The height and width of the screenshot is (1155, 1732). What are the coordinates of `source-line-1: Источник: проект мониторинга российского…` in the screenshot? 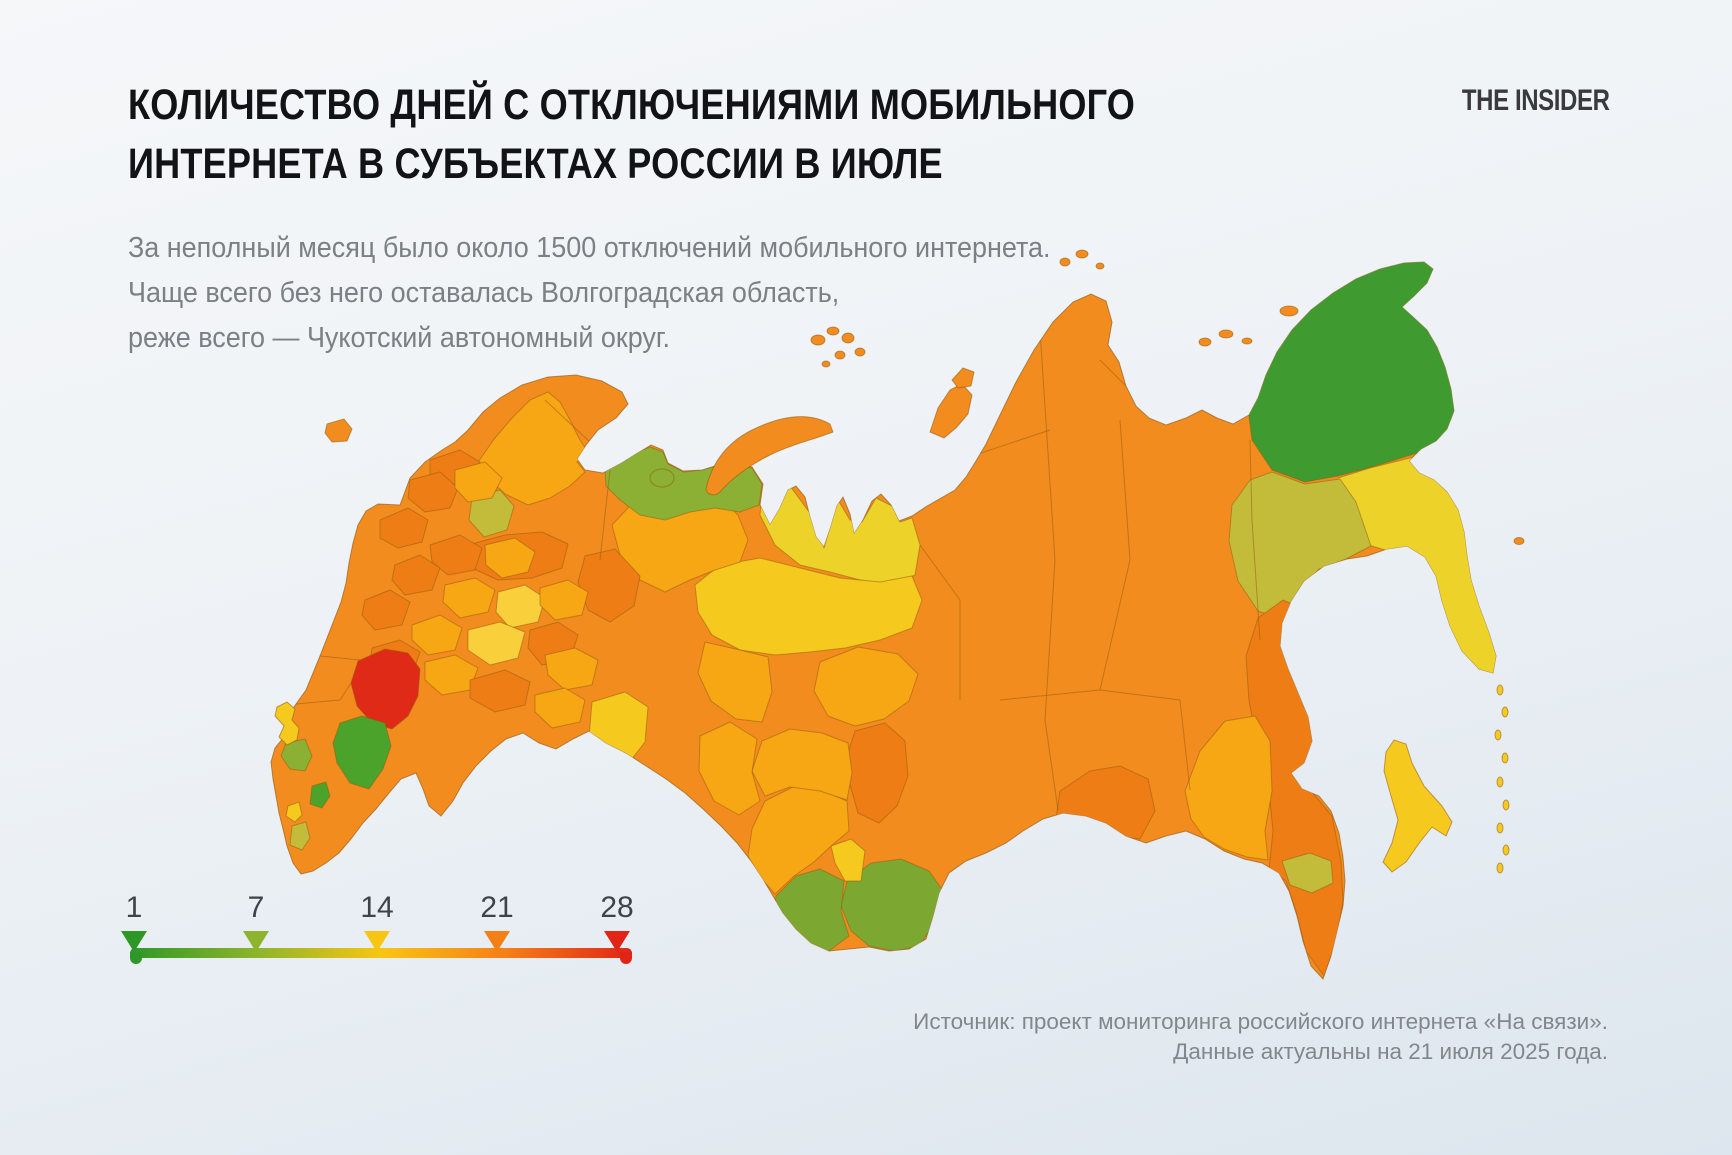 It's located at (1260, 1021).